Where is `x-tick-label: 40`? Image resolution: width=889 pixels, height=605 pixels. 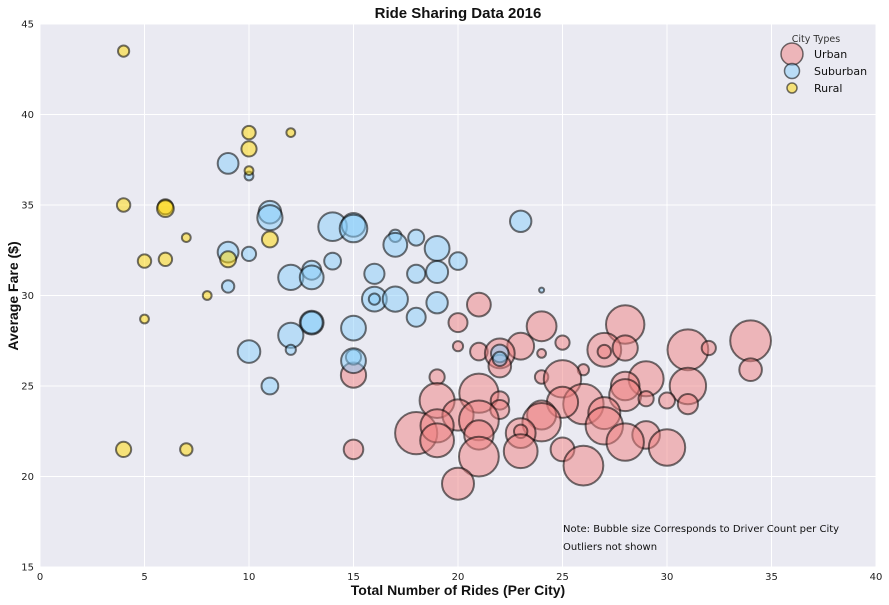
x-tick-label: 40 is located at coordinates (876, 577).